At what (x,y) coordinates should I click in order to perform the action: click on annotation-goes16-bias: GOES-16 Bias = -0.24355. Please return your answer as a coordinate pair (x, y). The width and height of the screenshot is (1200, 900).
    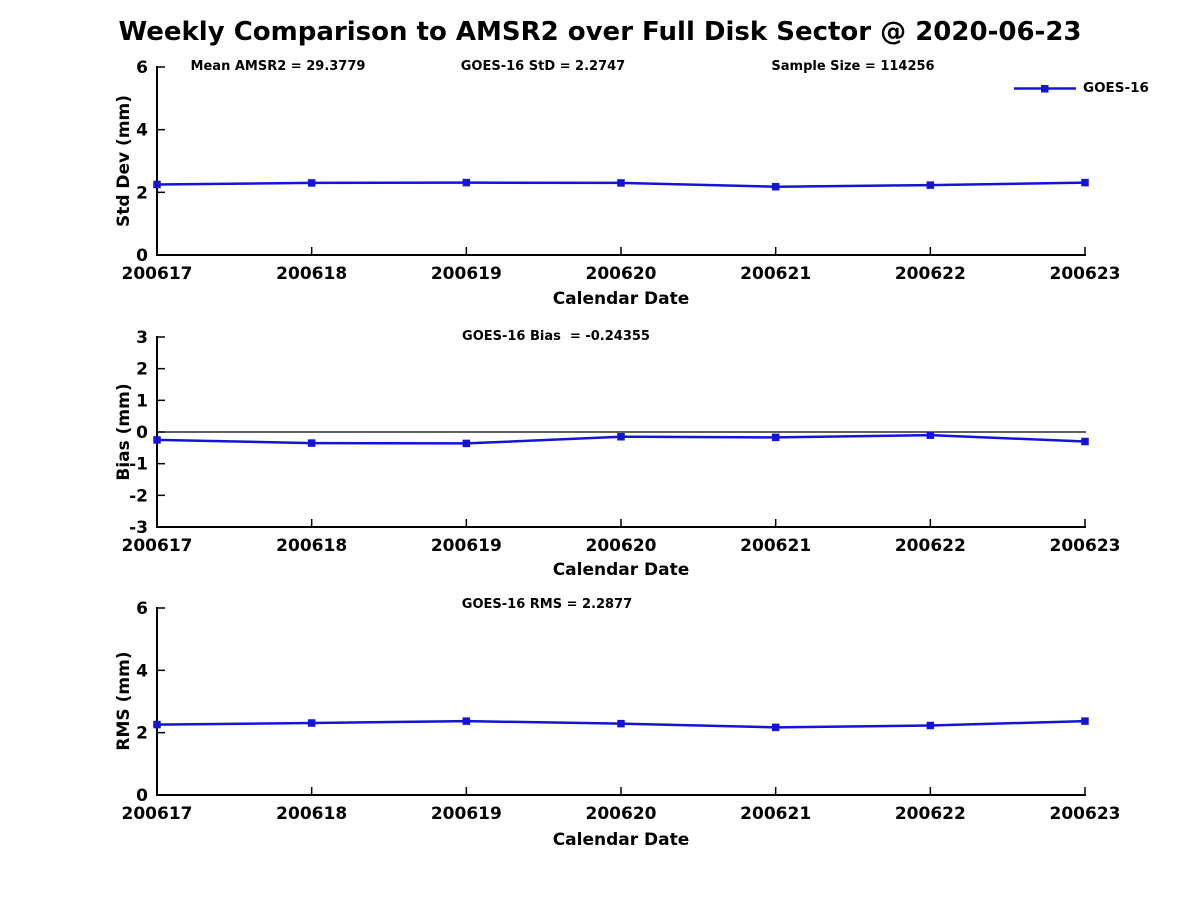
    Looking at the image, I should click on (556, 336).